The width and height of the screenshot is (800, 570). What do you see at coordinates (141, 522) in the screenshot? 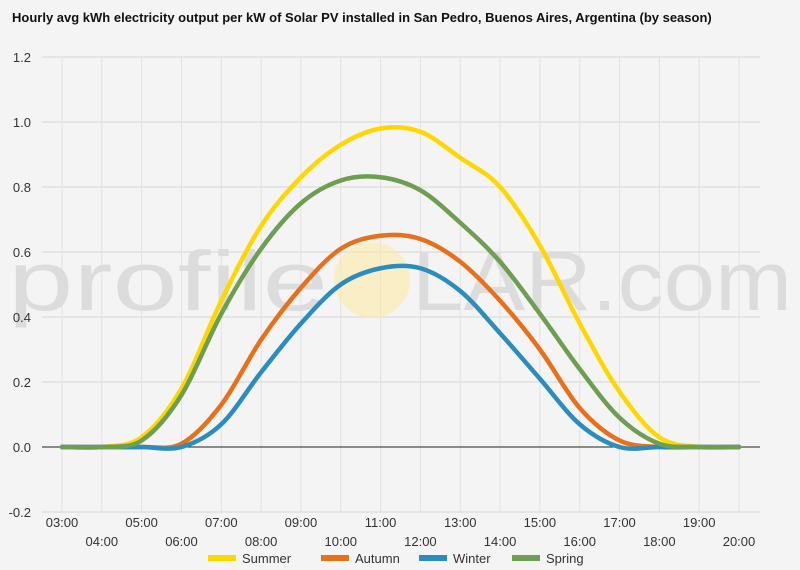
I see `x-tick-label: 05:00` at bounding box center [141, 522].